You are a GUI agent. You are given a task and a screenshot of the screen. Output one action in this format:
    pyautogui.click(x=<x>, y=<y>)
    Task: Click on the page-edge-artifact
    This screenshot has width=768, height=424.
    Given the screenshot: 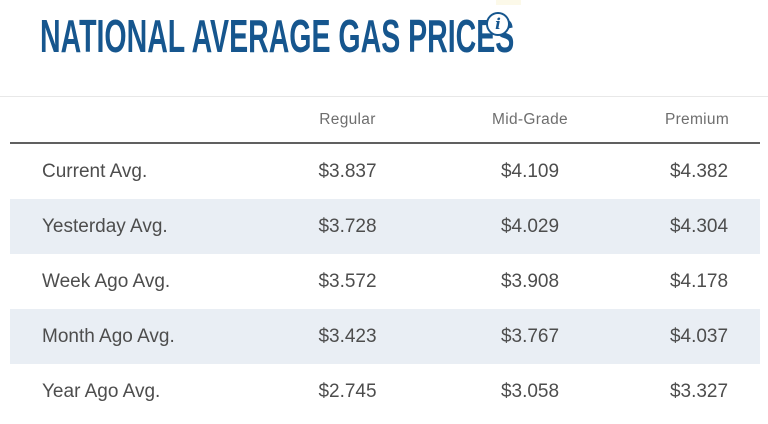 What is the action you would take?
    pyautogui.click(x=508, y=2)
    